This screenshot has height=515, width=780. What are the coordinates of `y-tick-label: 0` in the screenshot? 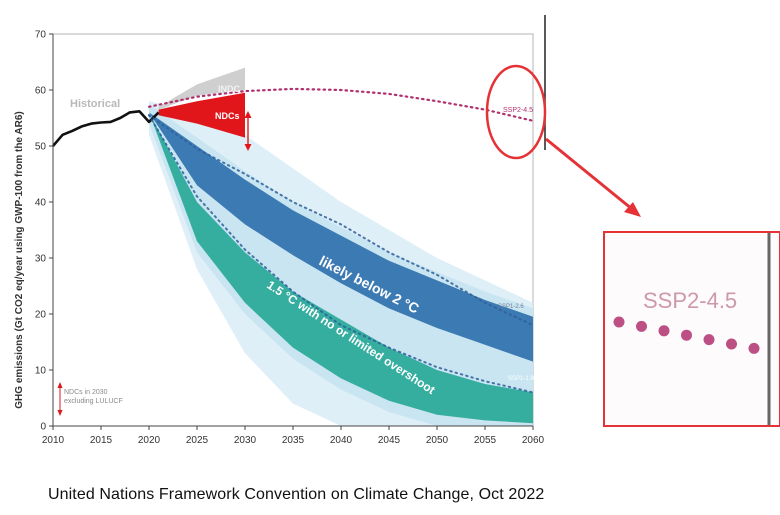 It's located at (43, 427).